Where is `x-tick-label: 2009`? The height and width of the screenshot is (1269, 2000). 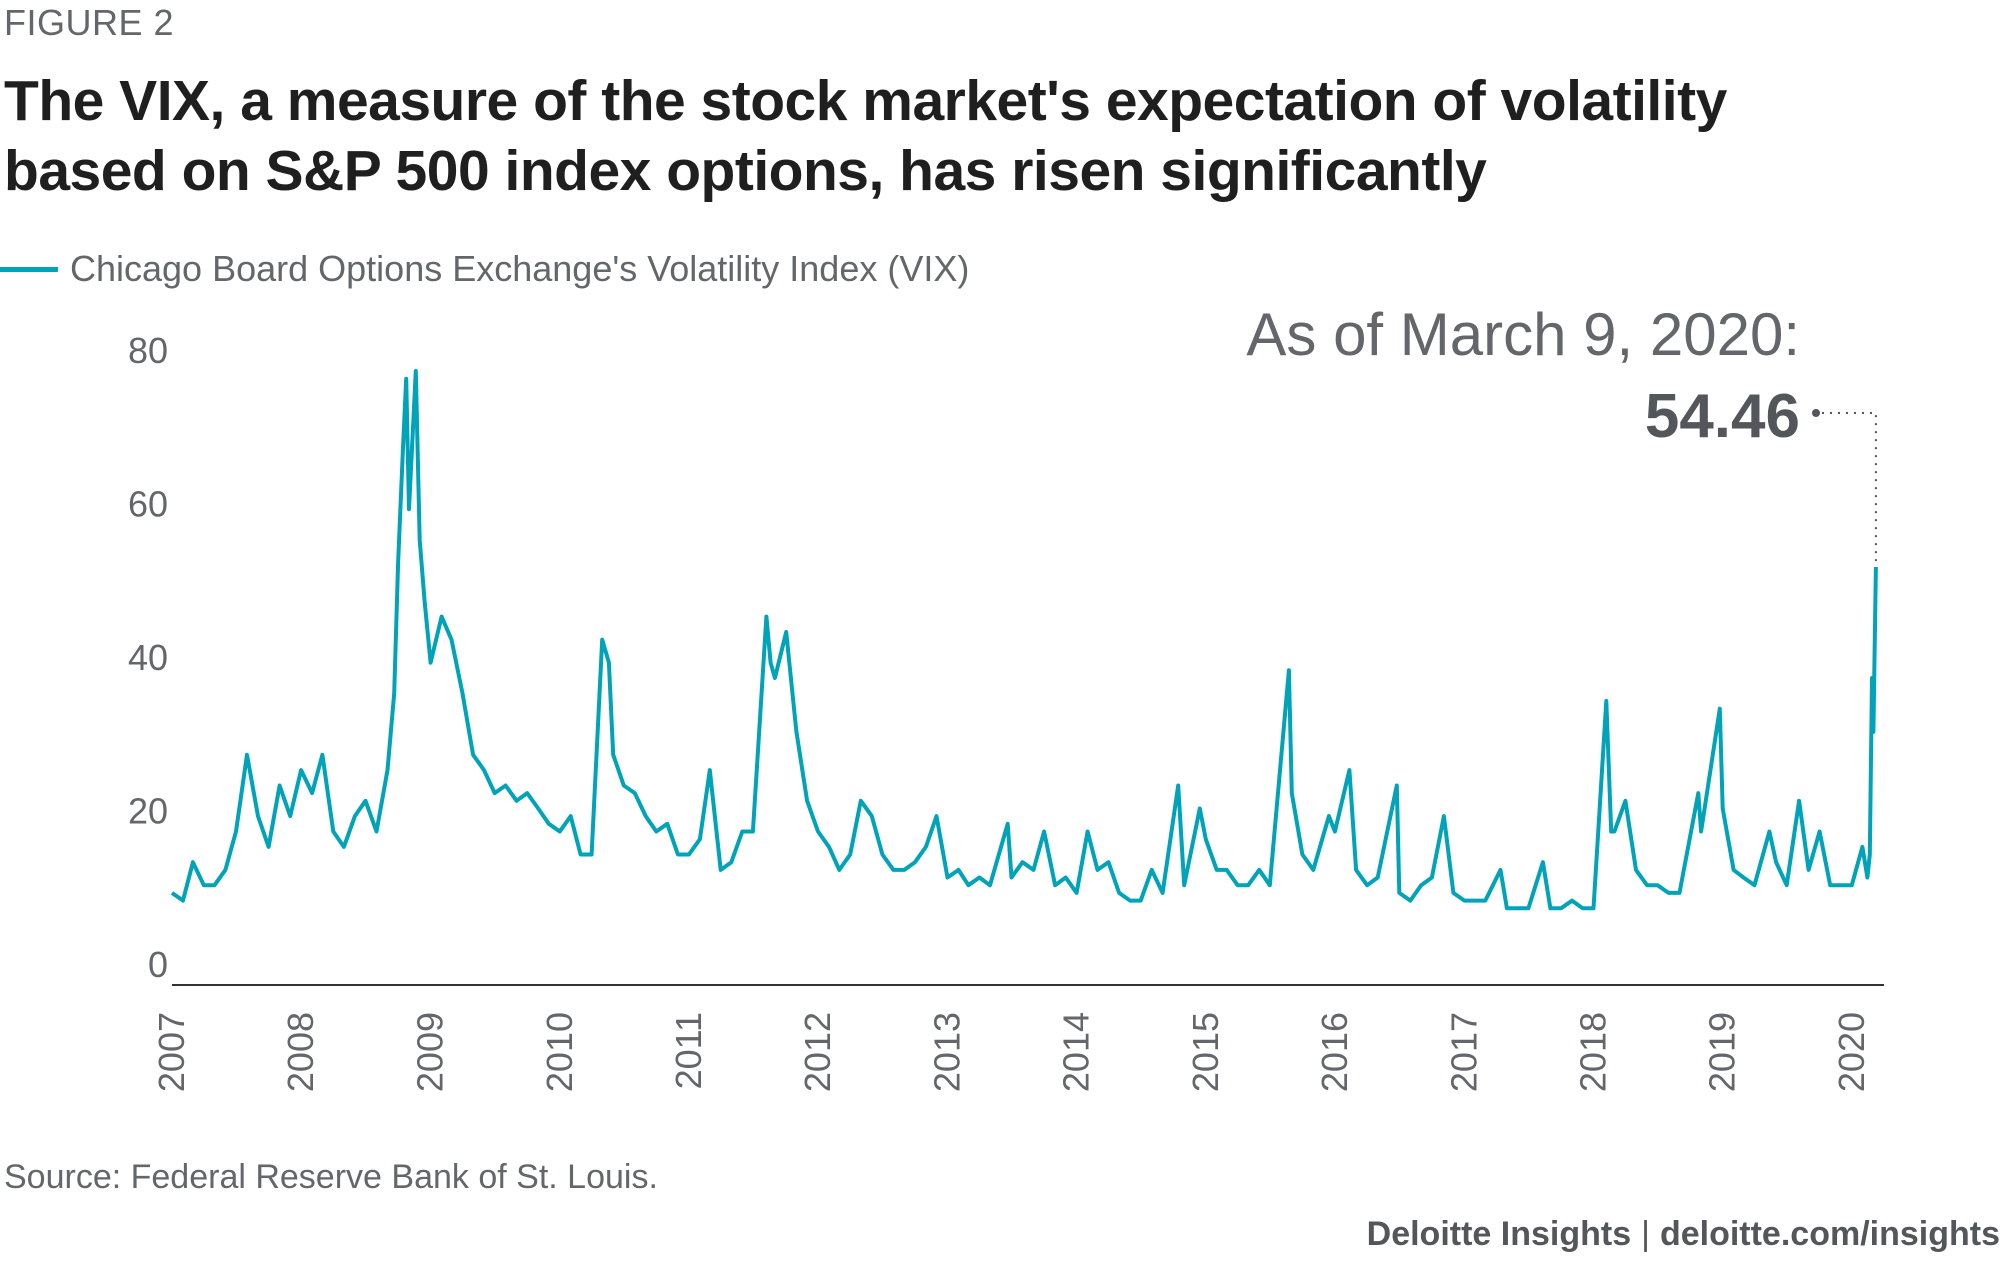
x-tick-label: 2009 is located at coordinates (430, 1052).